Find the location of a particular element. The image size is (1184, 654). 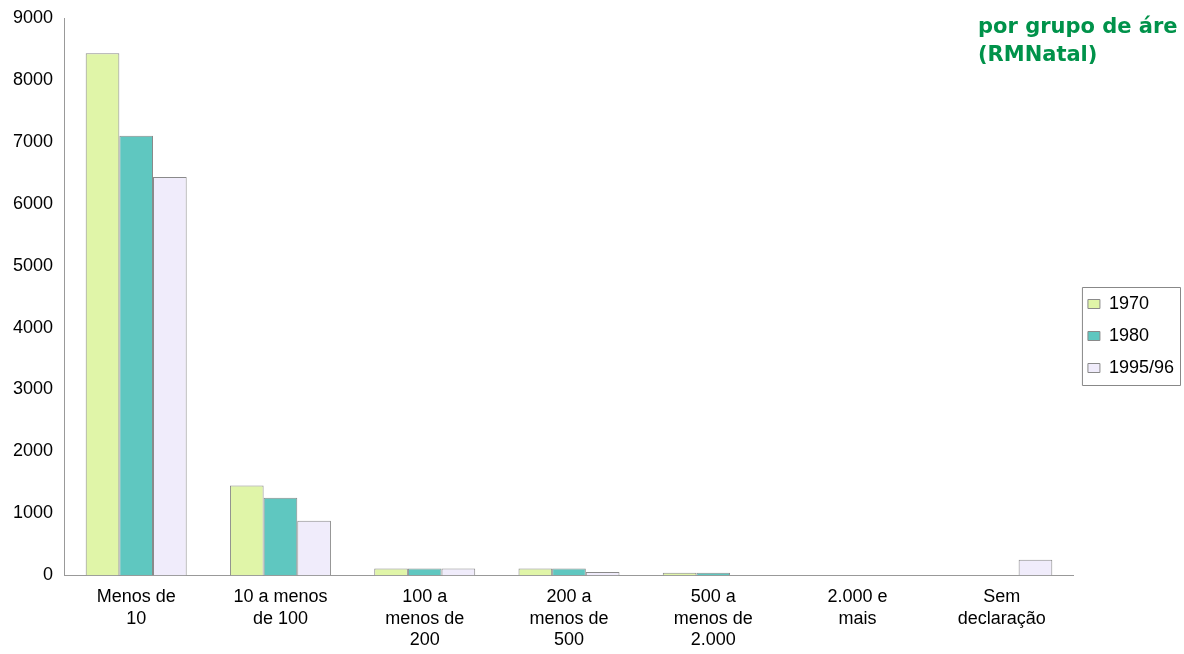

x-tick-label: 100 a menos de 200 is located at coordinates (425, 617).